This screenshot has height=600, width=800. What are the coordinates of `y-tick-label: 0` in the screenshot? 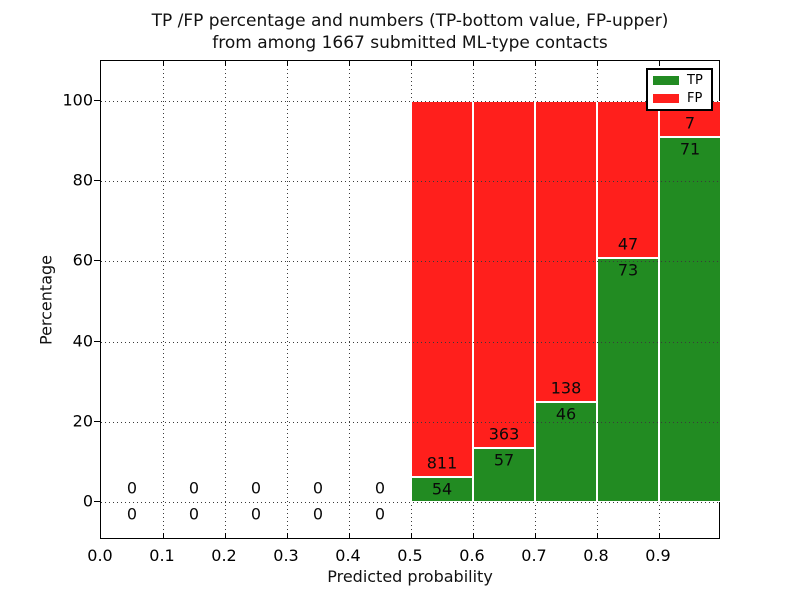 It's located at (87, 501).